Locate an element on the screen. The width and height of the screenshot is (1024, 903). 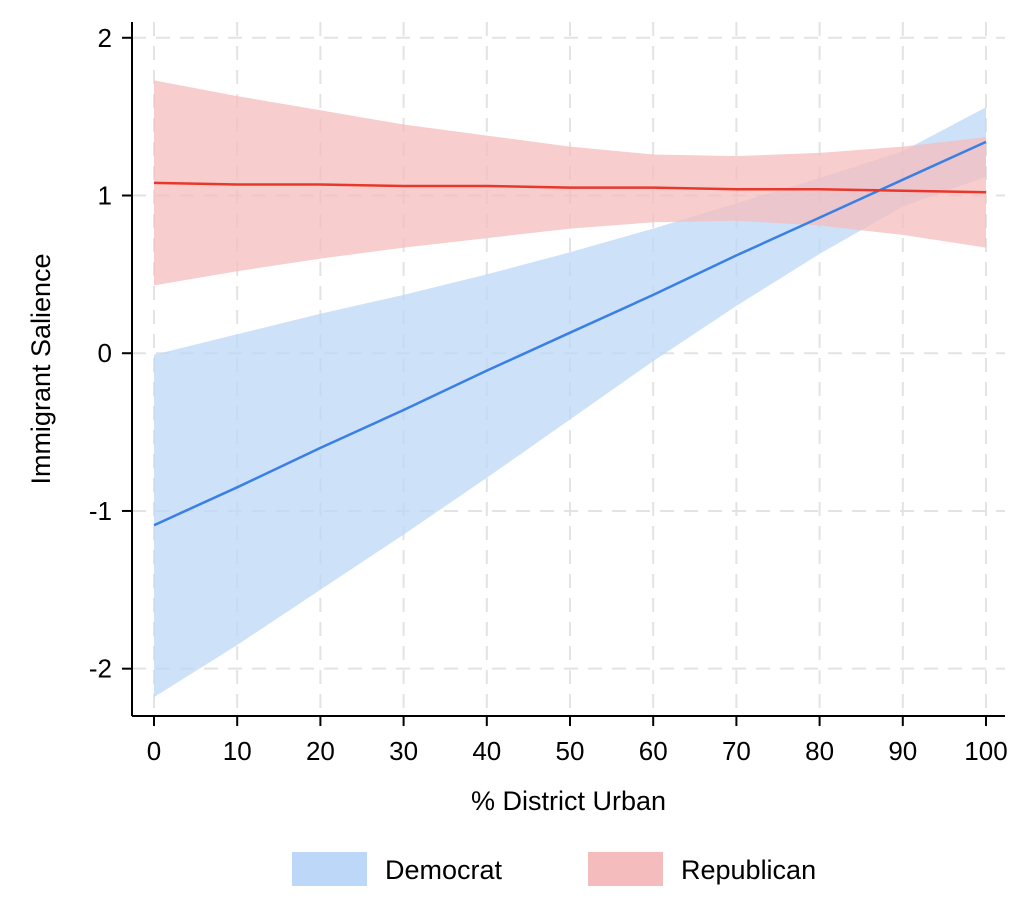
x-tick-label-80: 80 is located at coordinates (819, 751).